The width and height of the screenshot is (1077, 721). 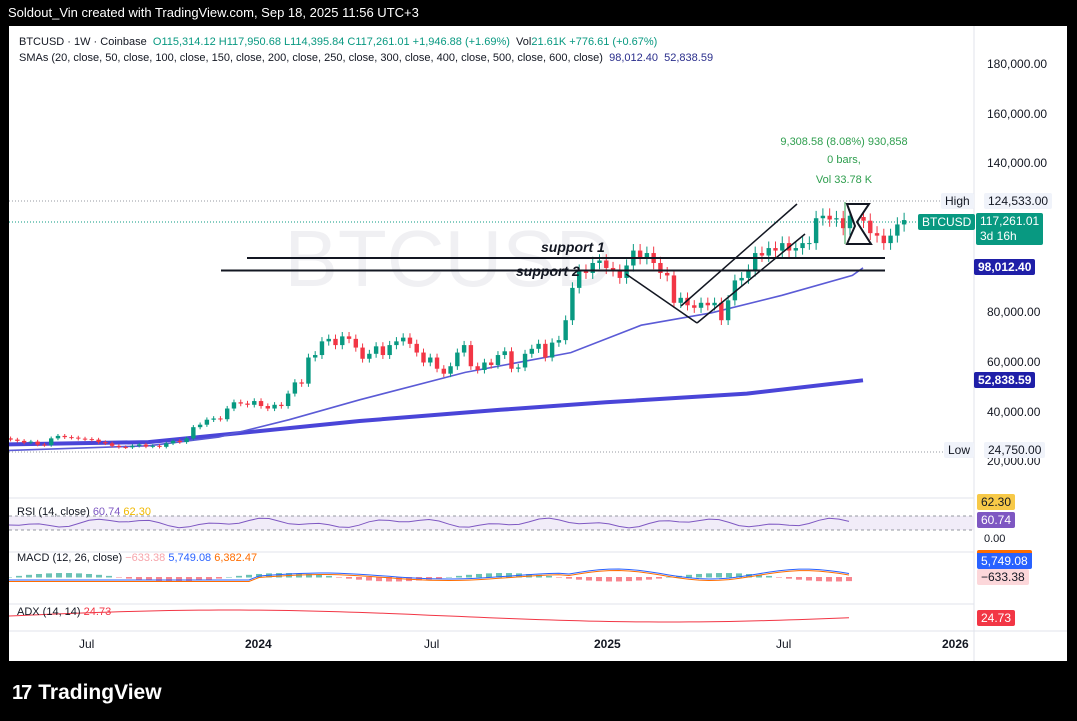 What do you see at coordinates (83, 42) in the screenshot?
I see `legend-symbol: BTCUSD · 1W · Coinbase` at bounding box center [83, 42].